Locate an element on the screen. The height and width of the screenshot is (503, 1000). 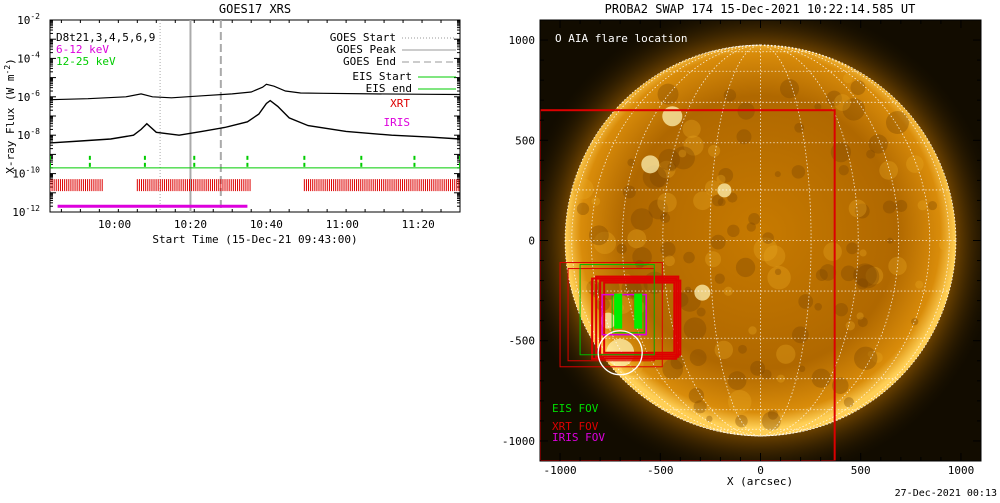
goes-x-tick-label: 11:00 is located at coordinates (342, 224).